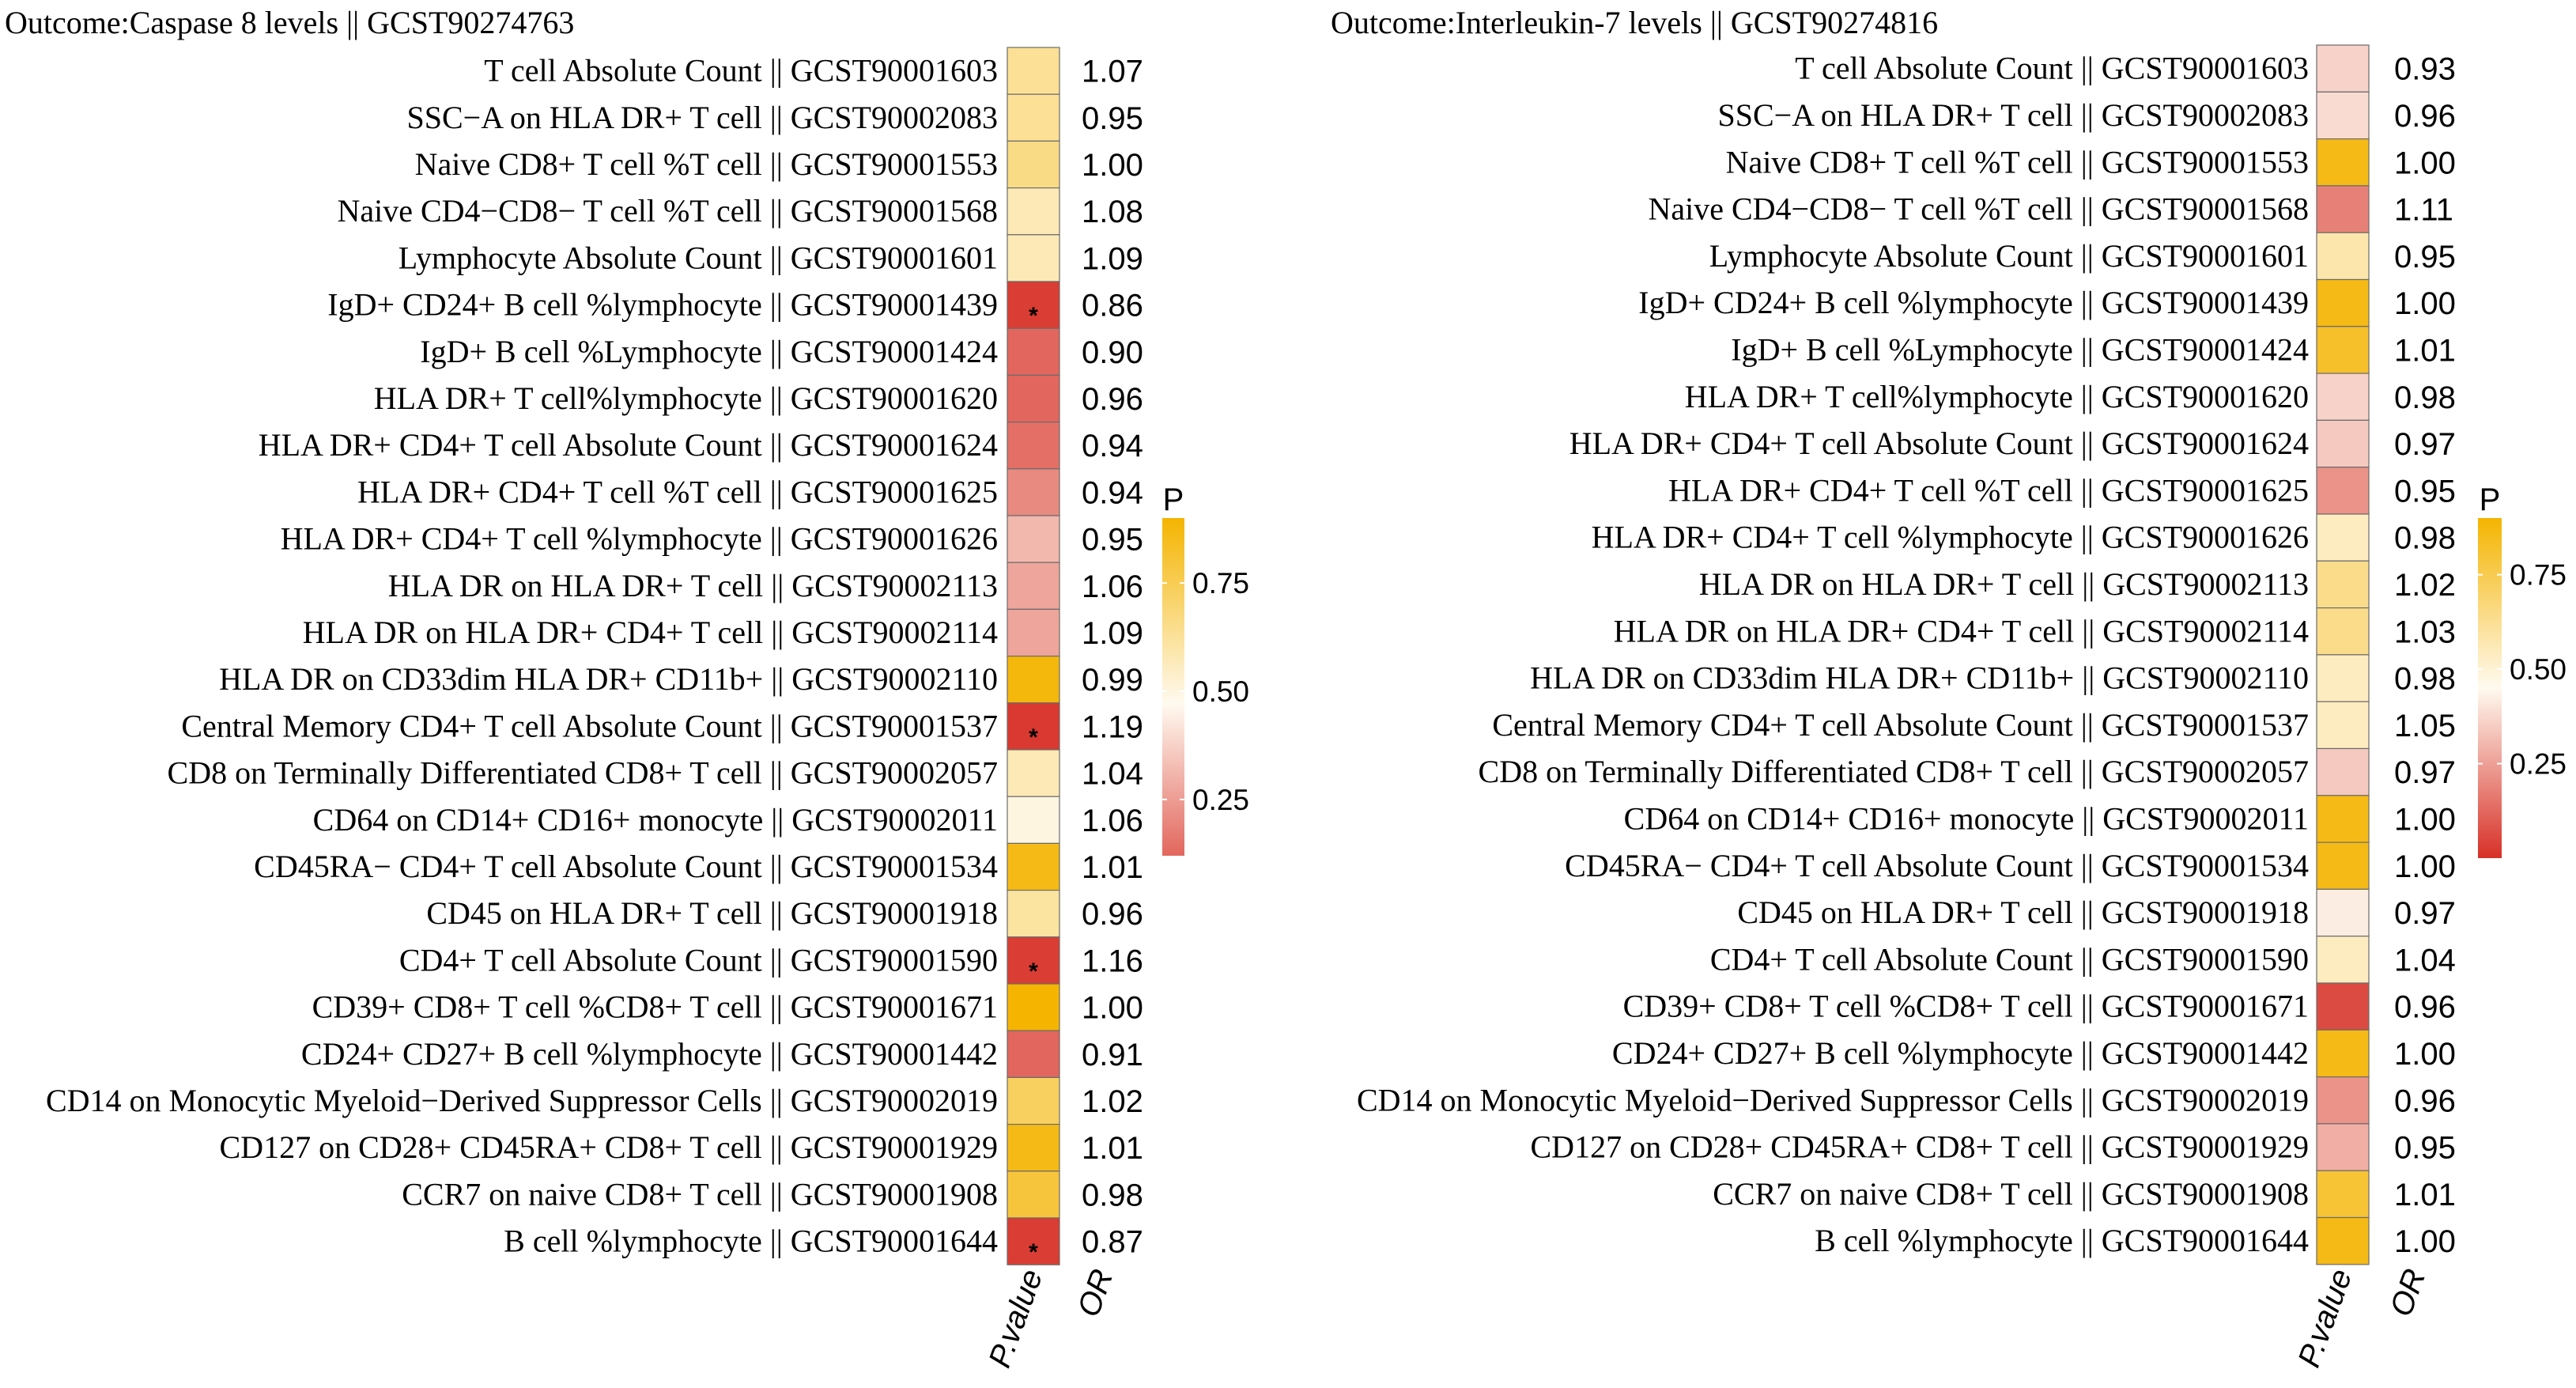 The width and height of the screenshot is (2576, 1388). What do you see at coordinates (1112, 72) in the screenshot?
I see `or-value: 1.07` at bounding box center [1112, 72].